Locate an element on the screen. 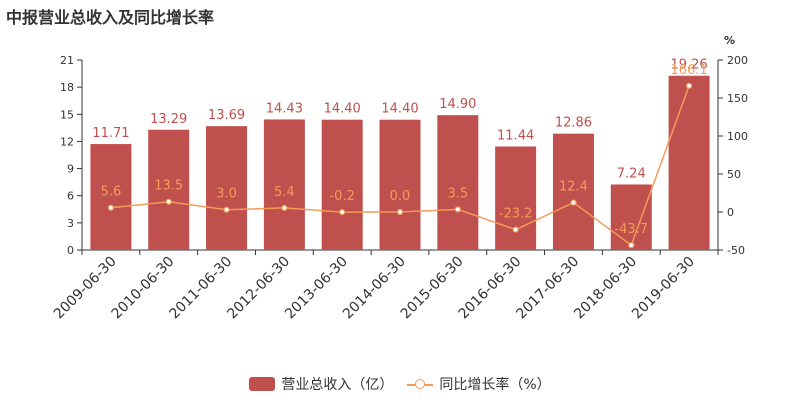 The image size is (800, 400). bar-value-label: 11.44 is located at coordinates (515, 135).